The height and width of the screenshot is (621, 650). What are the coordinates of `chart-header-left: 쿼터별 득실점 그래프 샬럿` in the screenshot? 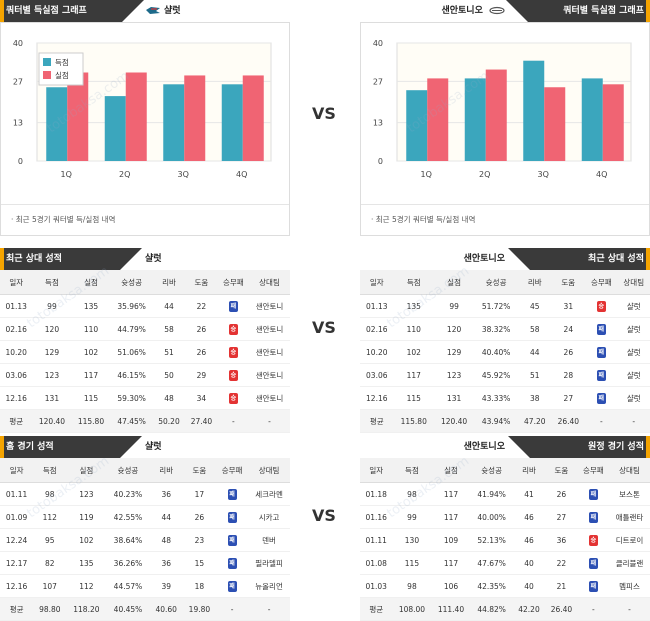 It's located at (145, 11).